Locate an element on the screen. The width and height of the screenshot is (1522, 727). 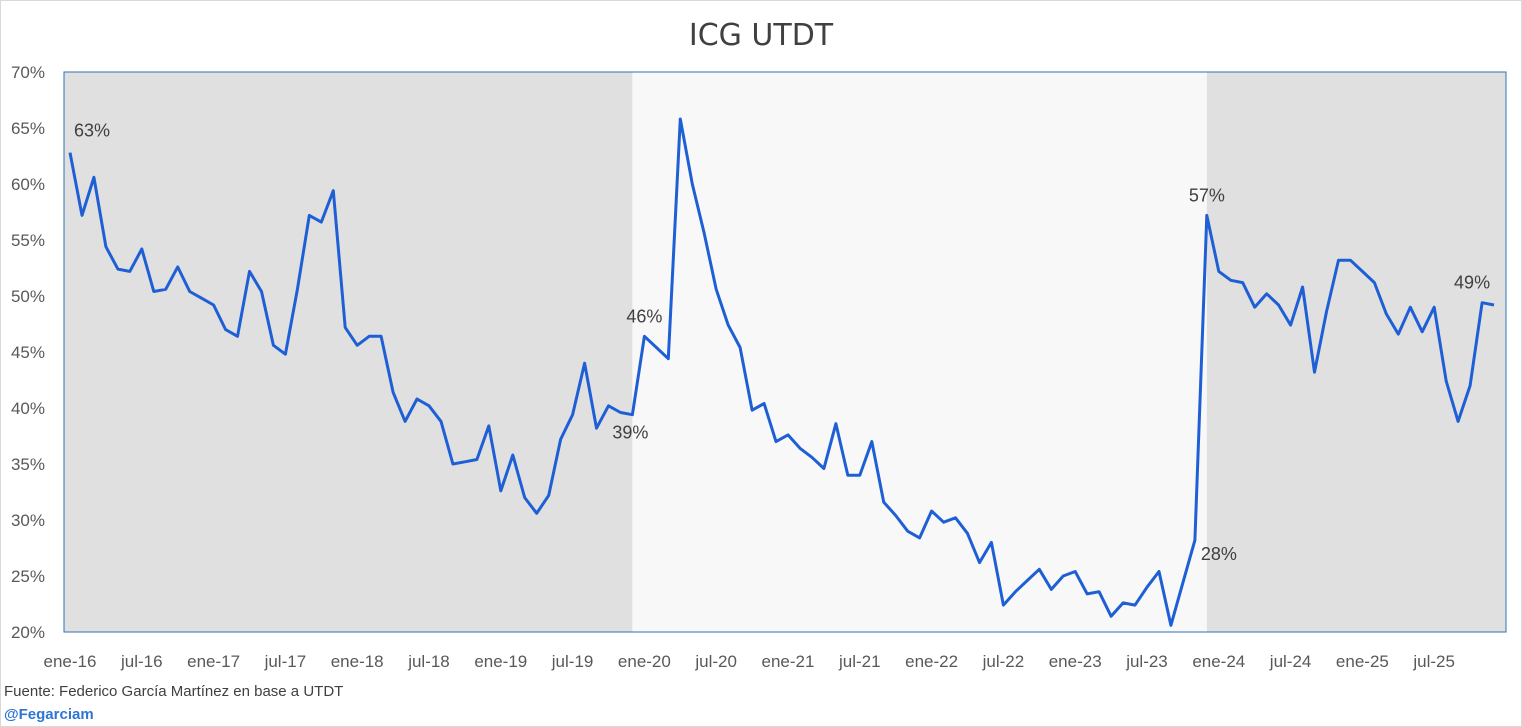
x-tick-label: jul-24 is located at coordinates (1290, 661).